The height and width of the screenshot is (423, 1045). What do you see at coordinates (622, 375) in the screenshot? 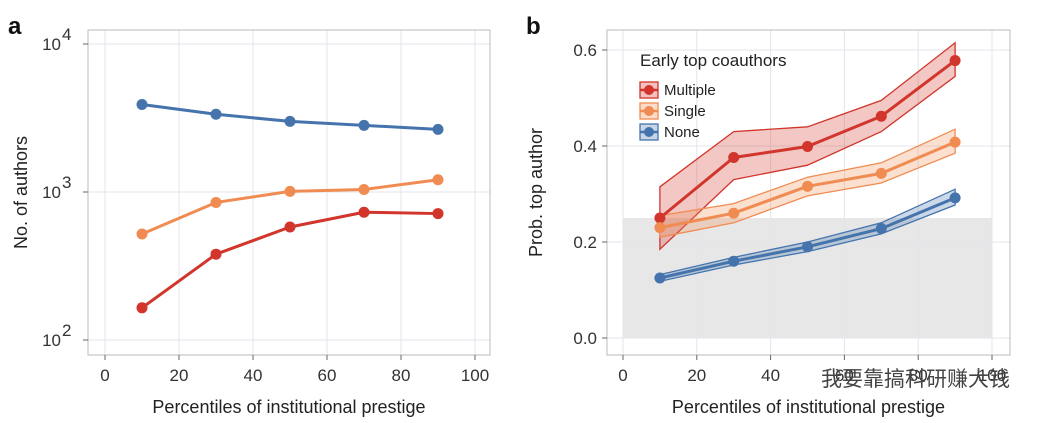
I see `x-tick-label-b-0: 0` at bounding box center [622, 375].